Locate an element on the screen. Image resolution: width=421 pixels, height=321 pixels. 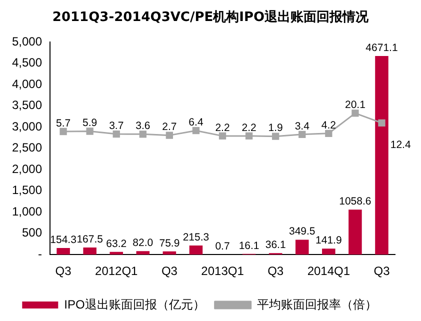
y-tick-label: 1,500 is located at coordinates (27, 190).